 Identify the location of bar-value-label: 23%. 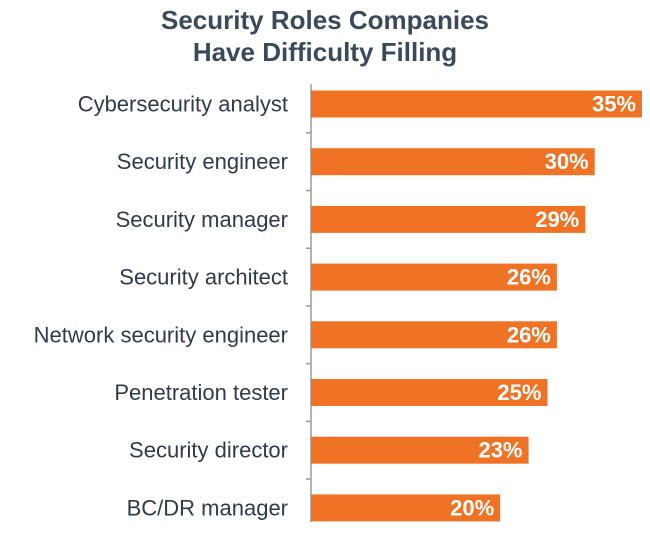
(500, 450).